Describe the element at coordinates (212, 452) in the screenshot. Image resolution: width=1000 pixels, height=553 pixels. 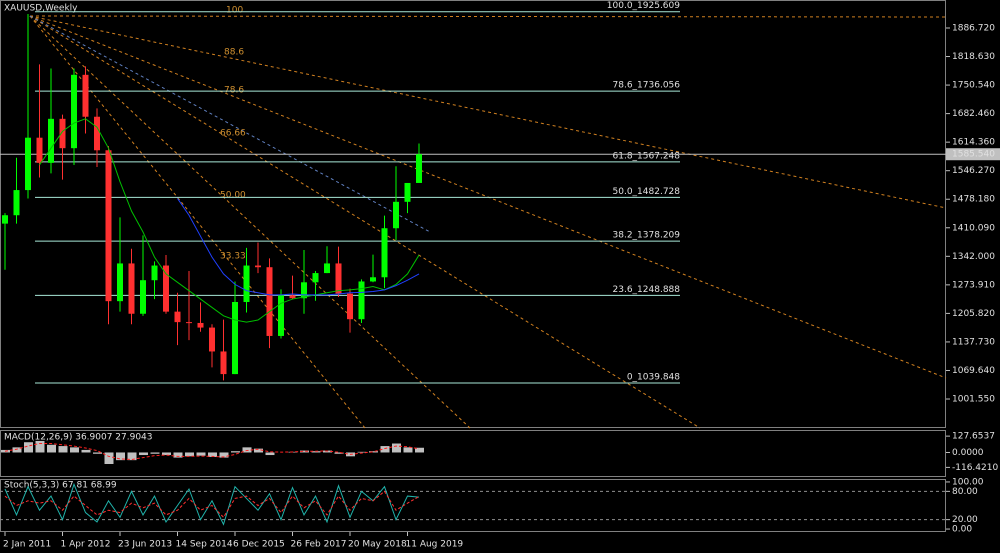
I see `macd-signal` at that location.